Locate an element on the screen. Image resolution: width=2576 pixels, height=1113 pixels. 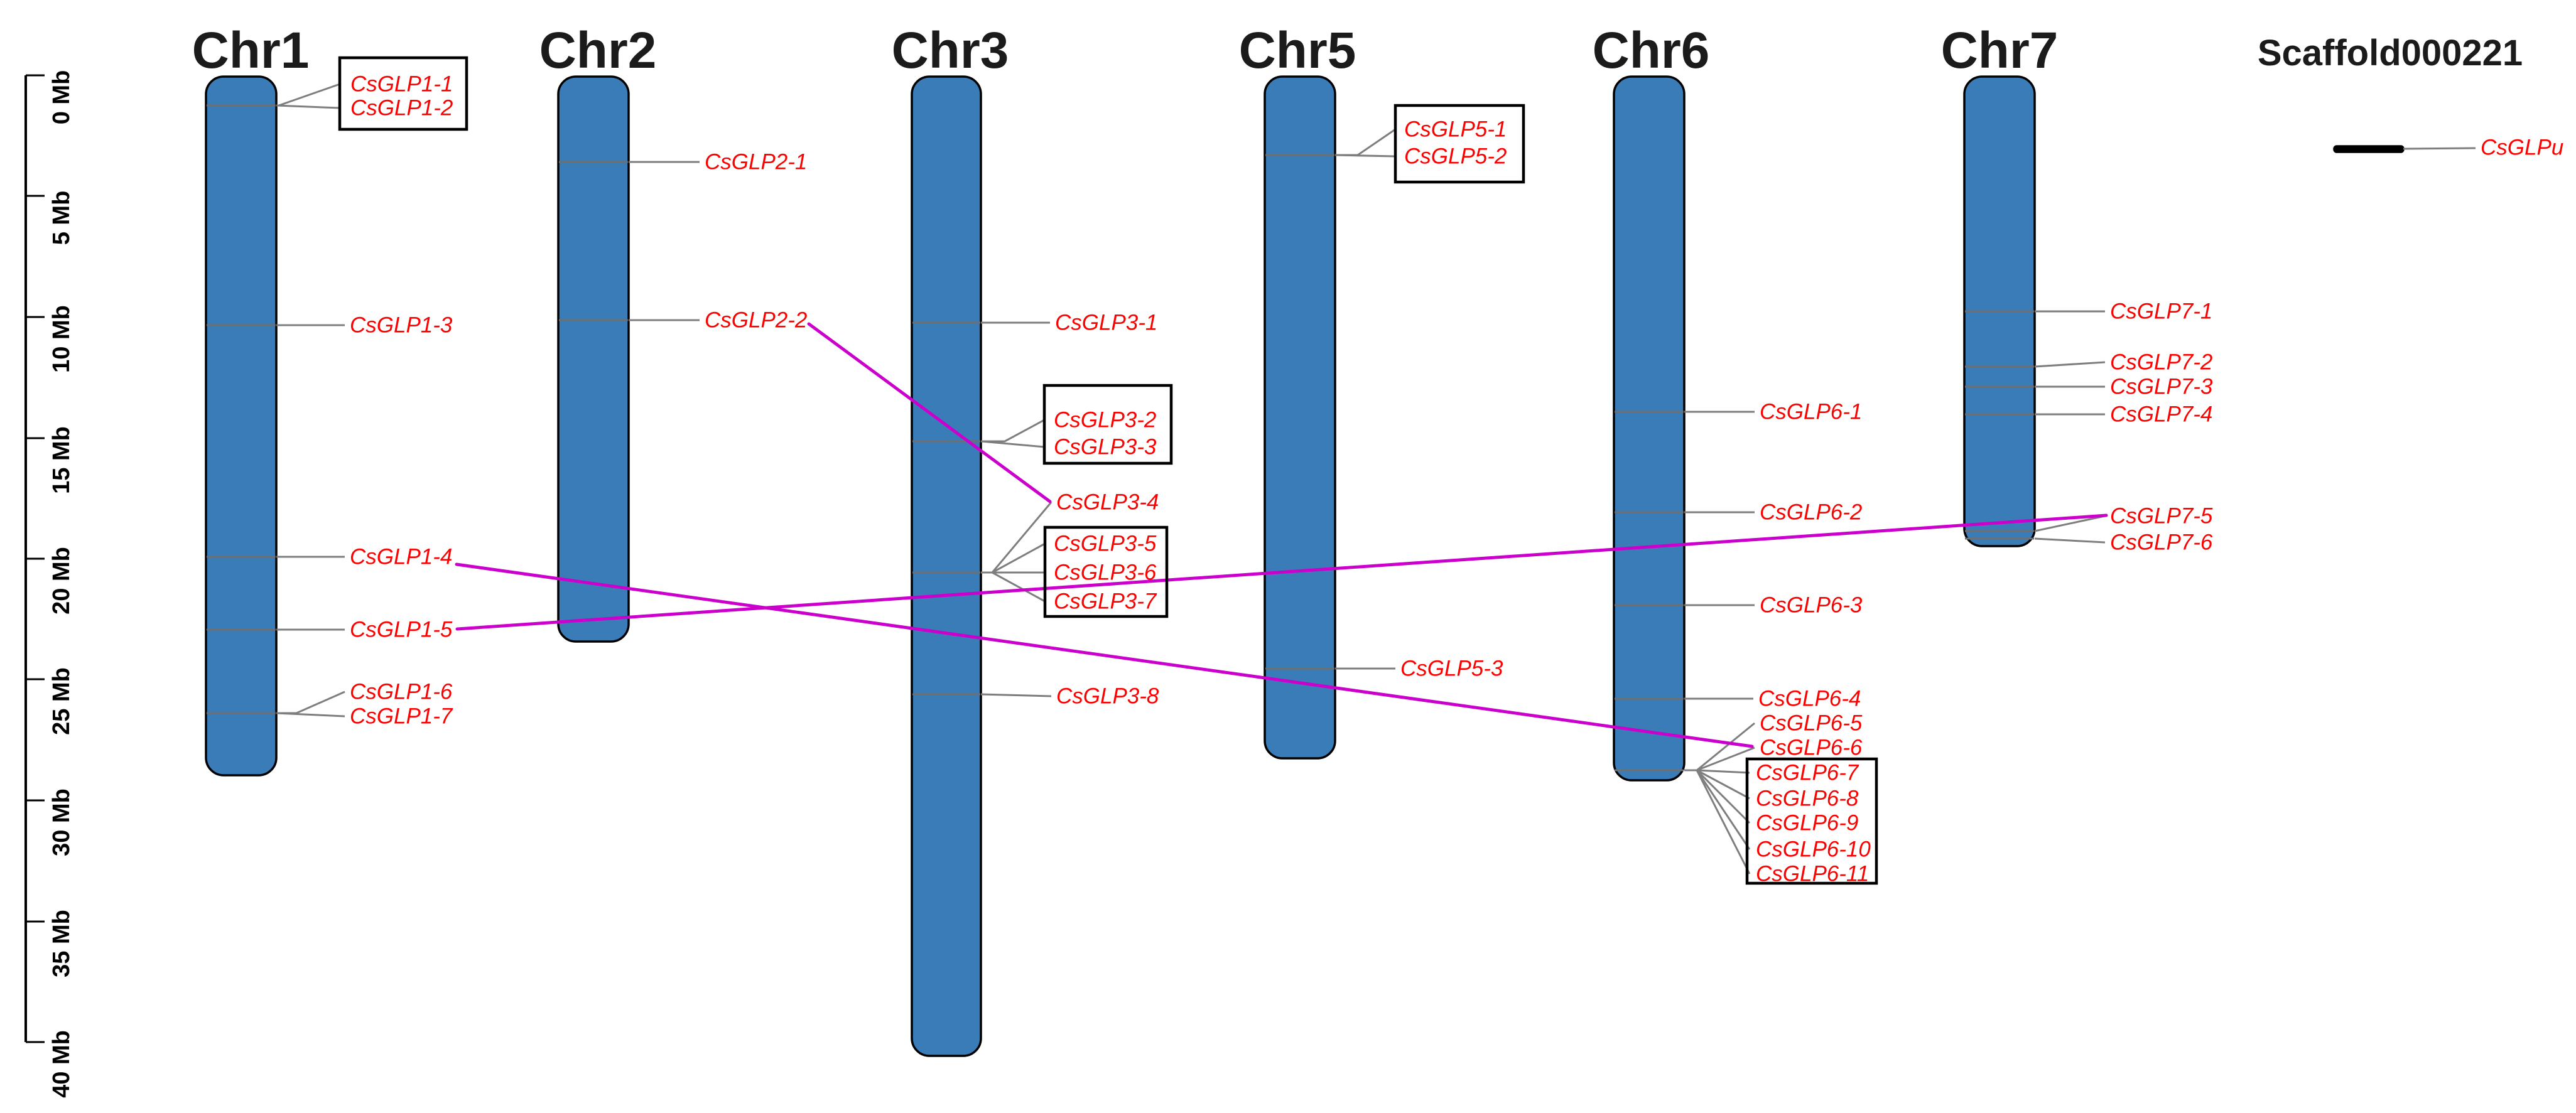
gene-label-CsGLP1-5: CsGLP1-5 is located at coordinates (402, 630).